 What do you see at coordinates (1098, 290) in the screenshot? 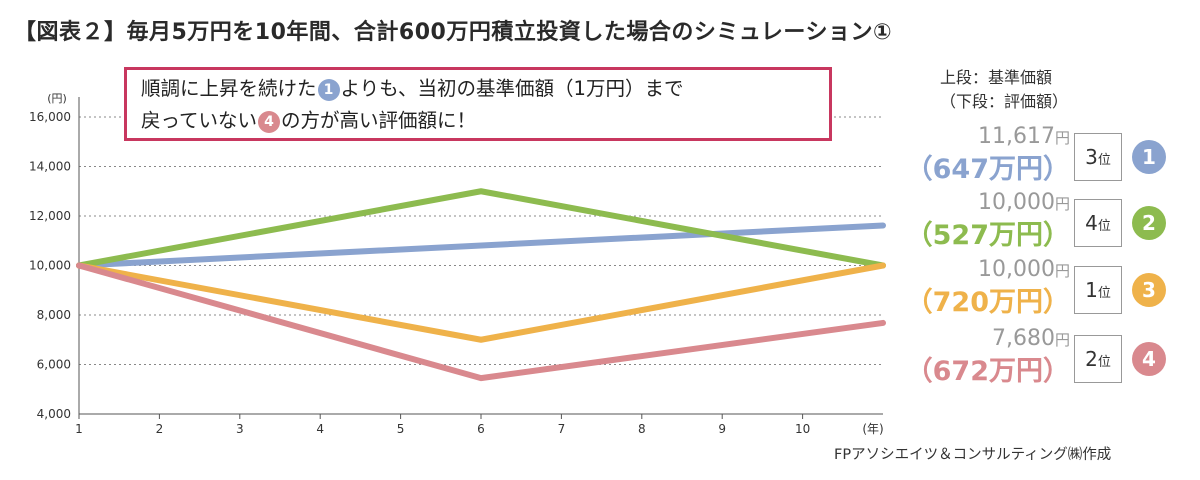
I see `rank-box: 1位` at bounding box center [1098, 290].